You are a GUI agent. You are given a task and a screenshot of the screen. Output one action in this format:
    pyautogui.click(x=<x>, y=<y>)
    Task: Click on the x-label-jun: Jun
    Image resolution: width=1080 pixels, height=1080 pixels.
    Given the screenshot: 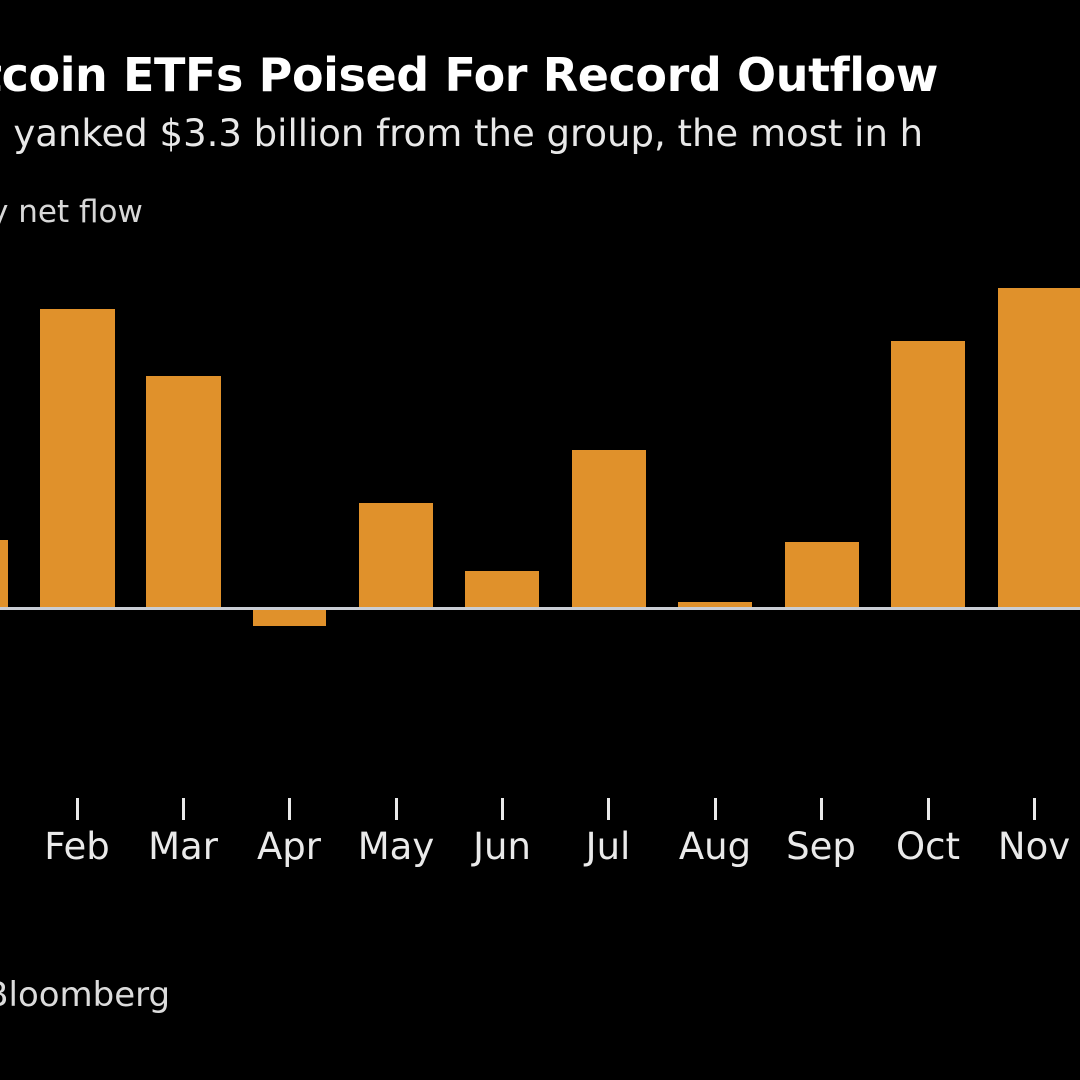 What is the action you would take?
    pyautogui.click(x=502, y=846)
    